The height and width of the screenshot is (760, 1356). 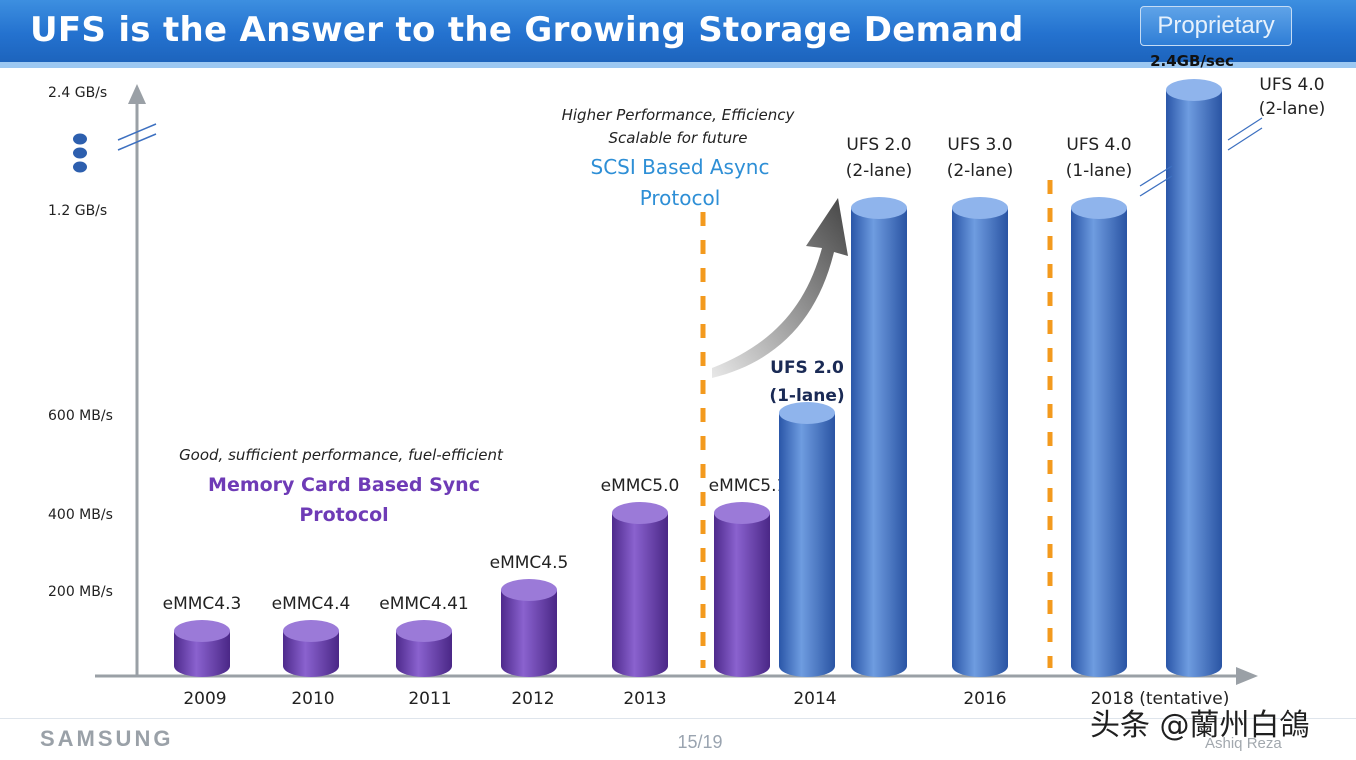 What do you see at coordinates (979, 145) in the screenshot?
I see `bar-label: UFS 3.0` at bounding box center [979, 145].